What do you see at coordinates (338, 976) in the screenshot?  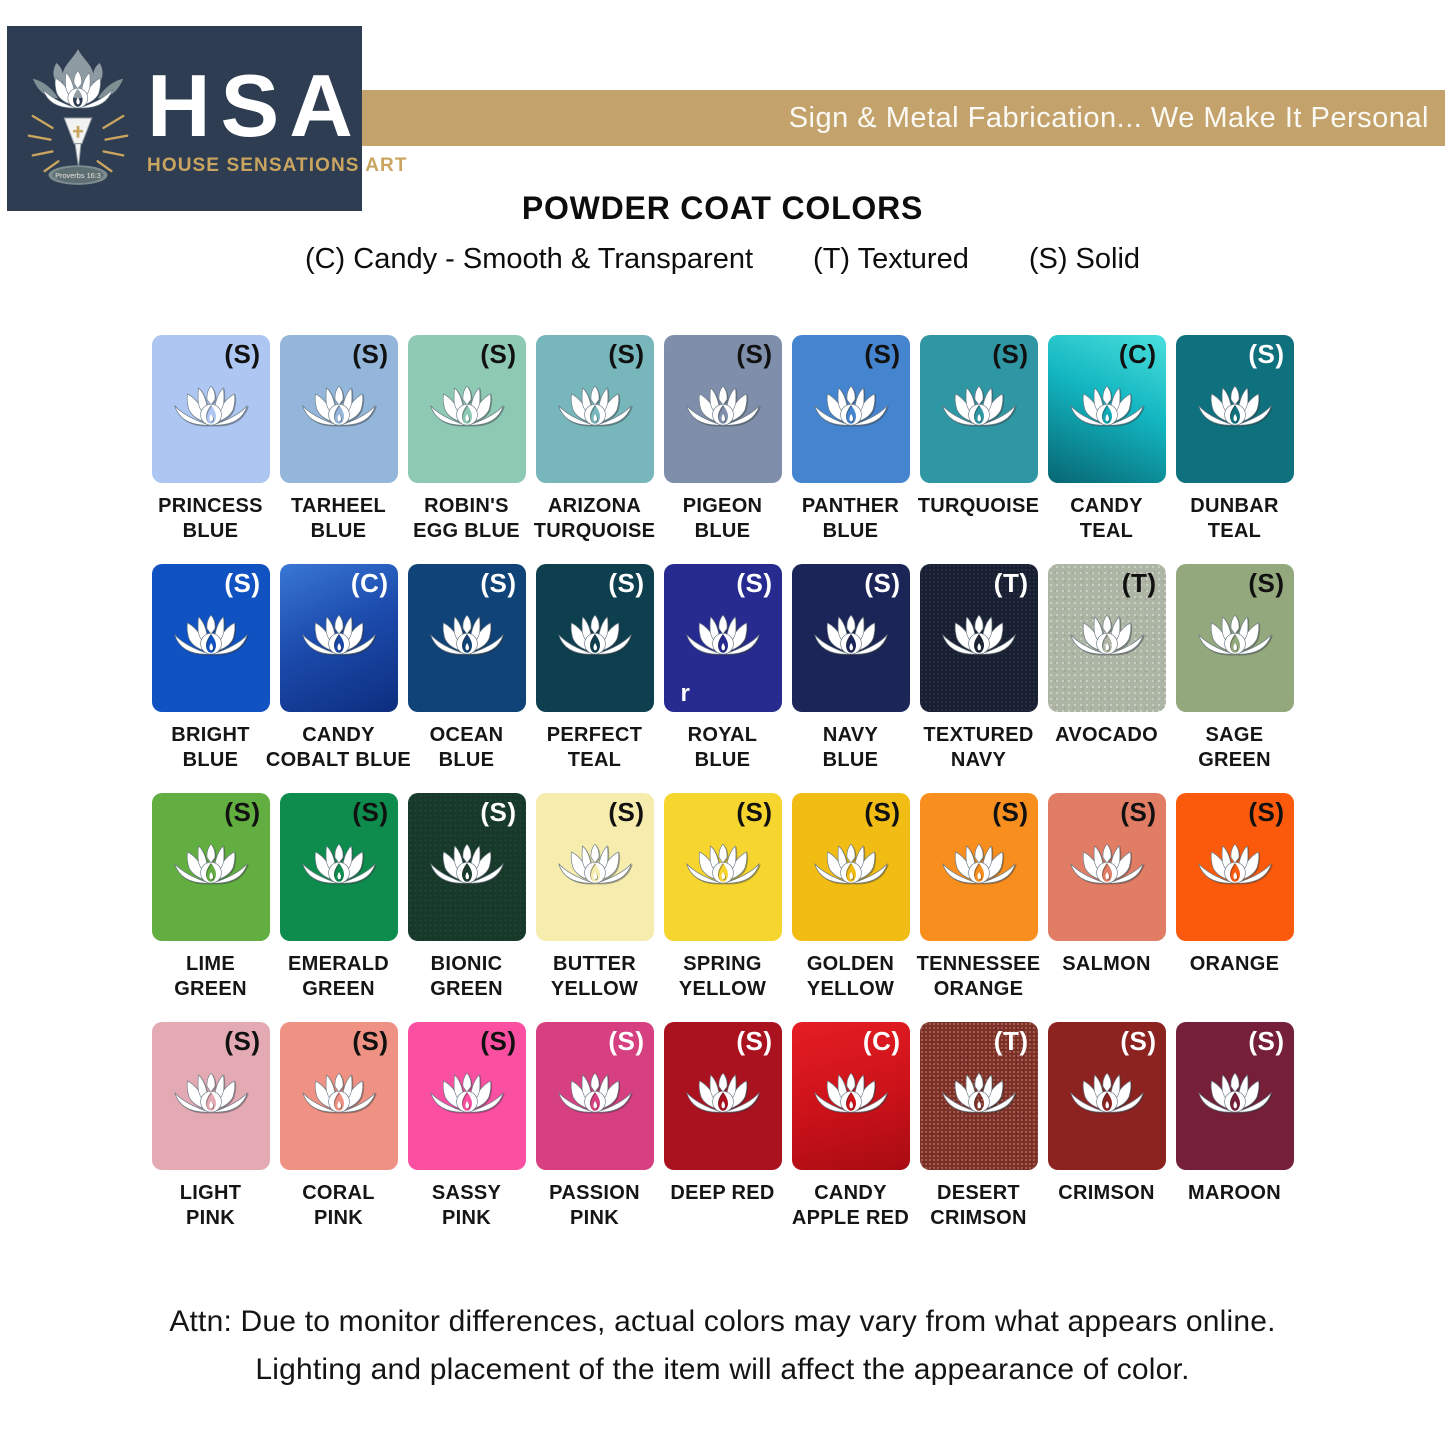 I see `swatch-name: EMERALD GREEN` at bounding box center [338, 976].